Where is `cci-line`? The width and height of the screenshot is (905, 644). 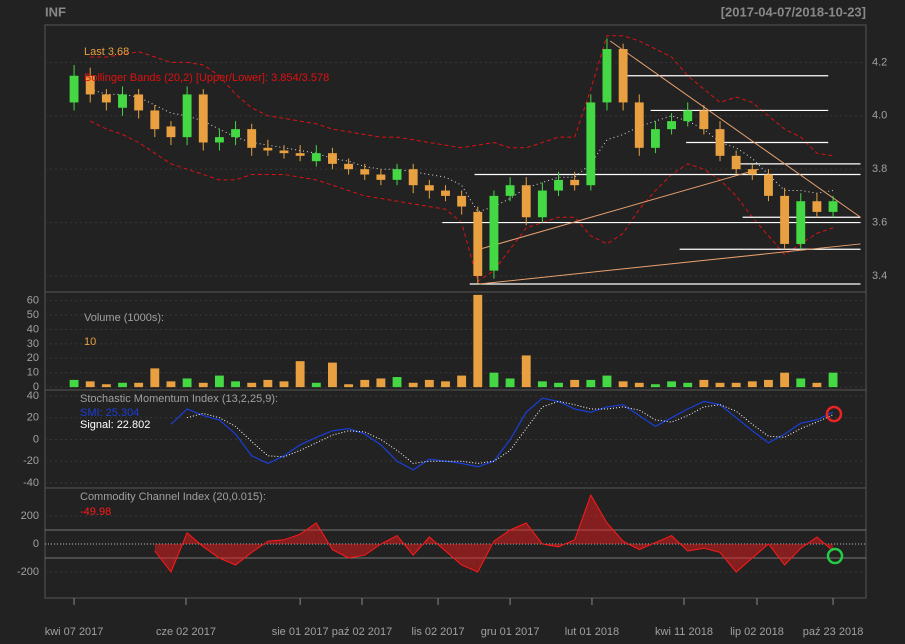
cci-line is located at coordinates (494, 533).